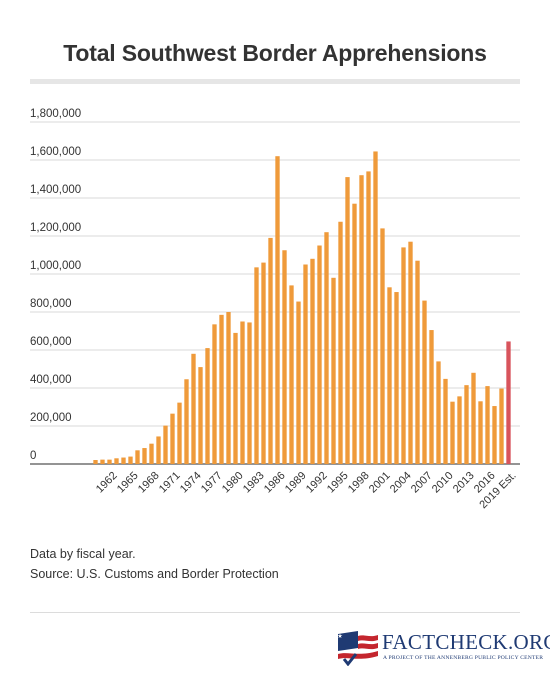 Image resolution: width=550 pixels, height=681 pixels. Describe the element at coordinates (389, 375) in the screenshot. I see `bar-2002` at that location.